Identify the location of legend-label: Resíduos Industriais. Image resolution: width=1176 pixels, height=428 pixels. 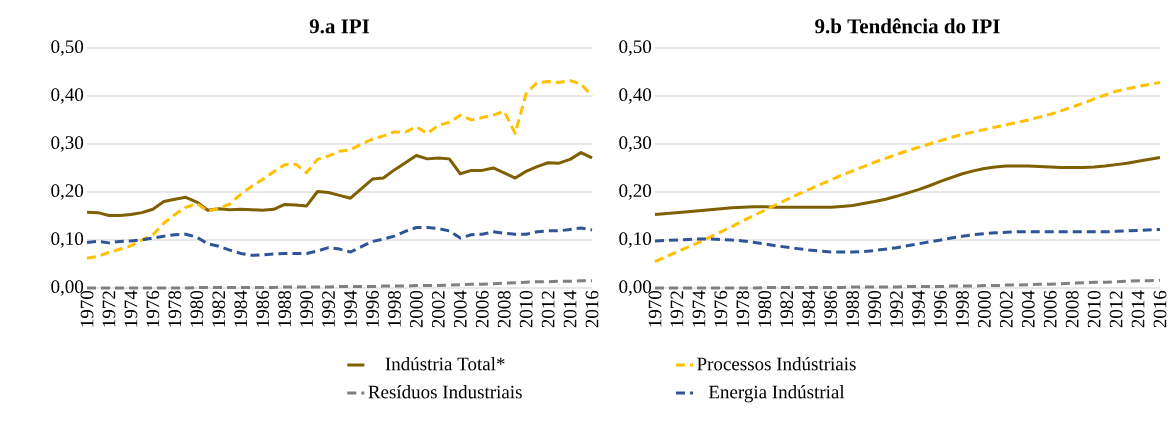
(445, 392).